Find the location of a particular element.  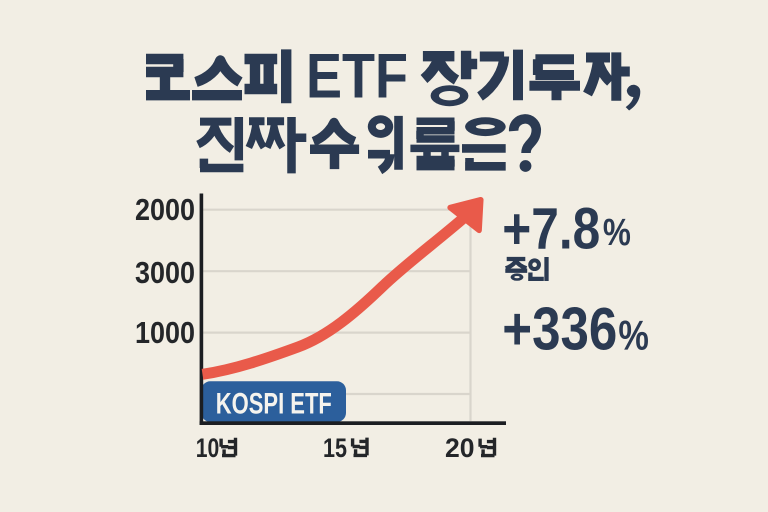

svg-text: ETF is located at coordinates (357, 77).